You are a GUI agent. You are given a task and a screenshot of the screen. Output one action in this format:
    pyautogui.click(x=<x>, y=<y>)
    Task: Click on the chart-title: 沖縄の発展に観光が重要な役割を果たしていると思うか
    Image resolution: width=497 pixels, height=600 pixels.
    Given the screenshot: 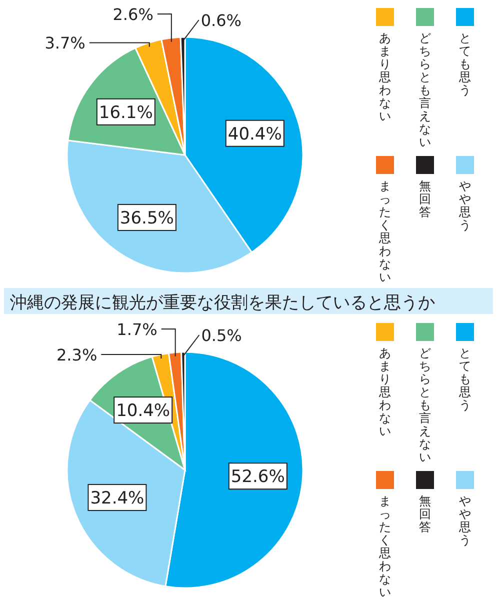 What is the action you would take?
    pyautogui.click(x=222, y=303)
    